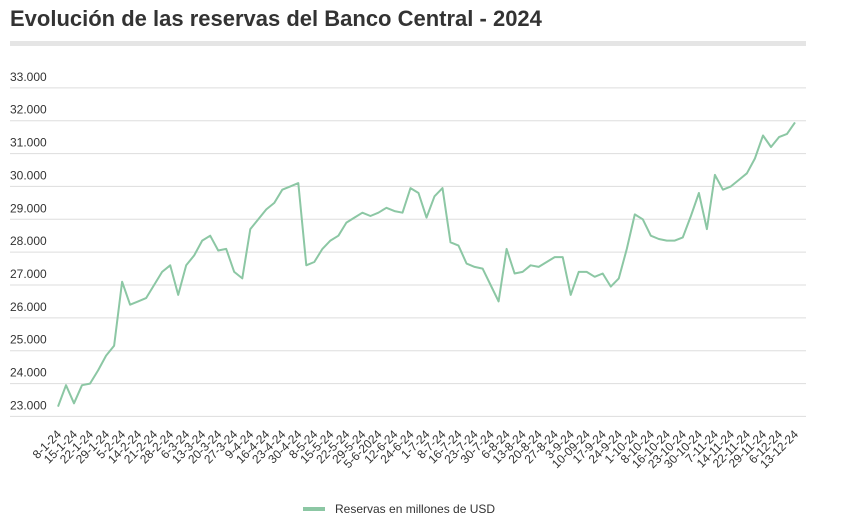 The width and height of the screenshot is (846, 523). Describe the element at coordinates (28, 340) in the screenshot. I see `y-tick-label: 25.000` at that location.